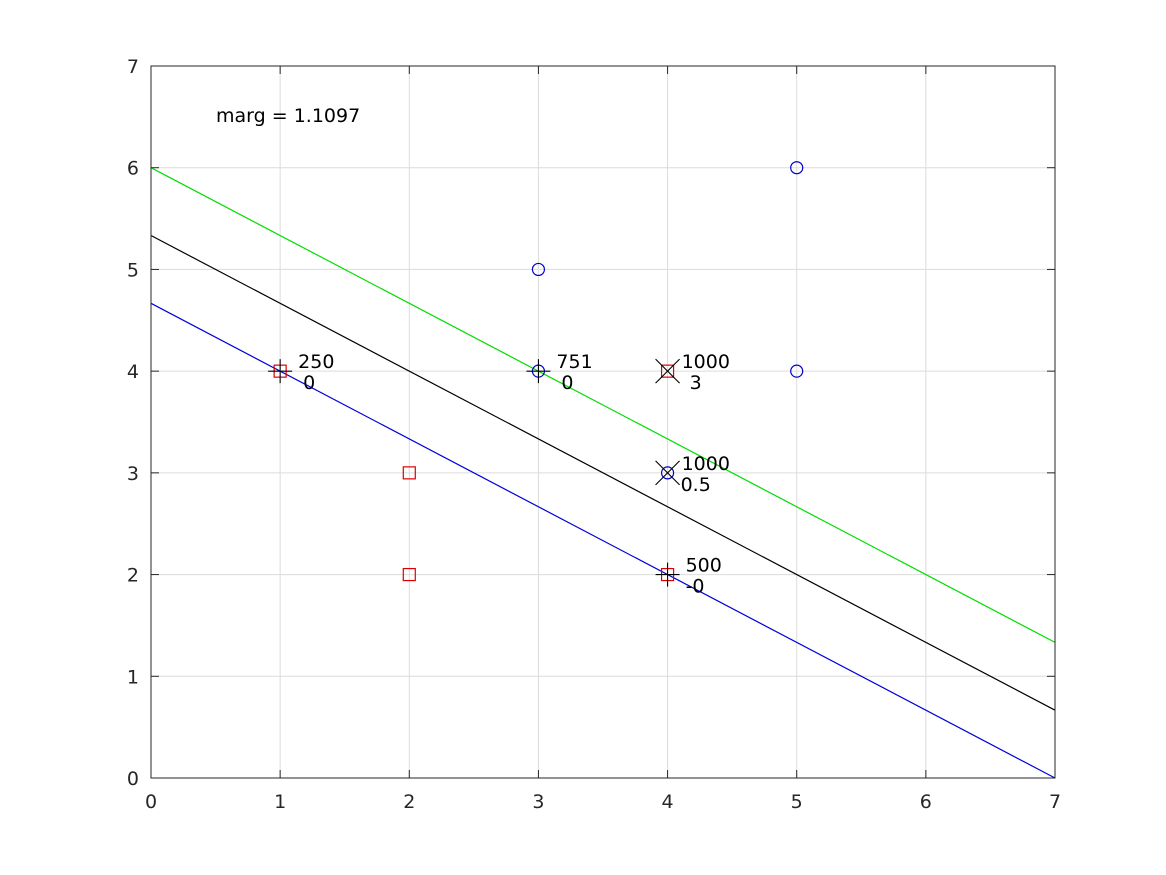 The height and width of the screenshot is (875, 1166). What do you see at coordinates (316, 362) in the screenshot?
I see `sv-label-top: 250` at bounding box center [316, 362].